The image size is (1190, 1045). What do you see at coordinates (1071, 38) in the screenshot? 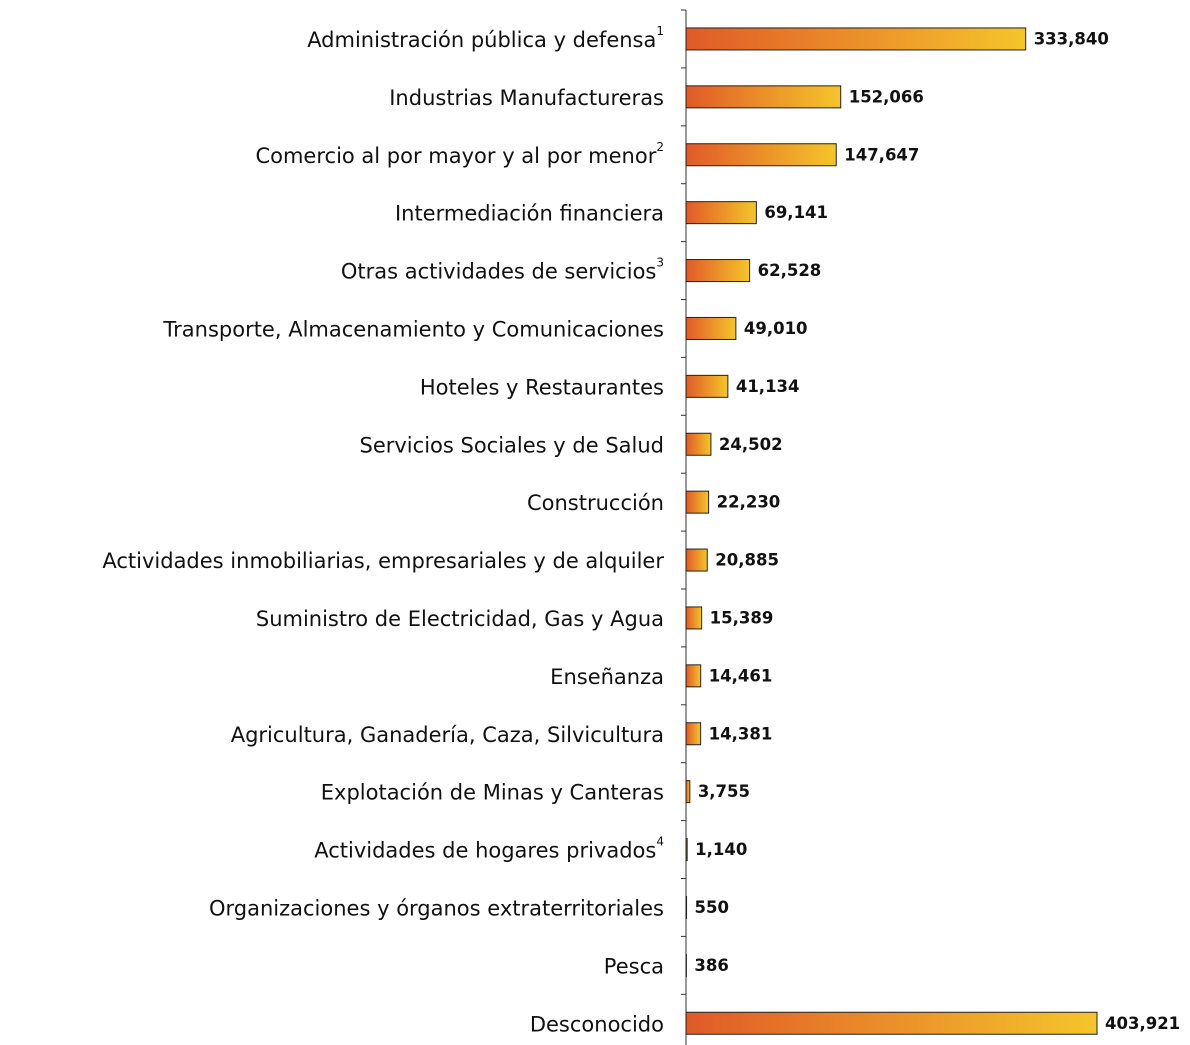
I see `value-label: 333,840` at bounding box center [1071, 38].